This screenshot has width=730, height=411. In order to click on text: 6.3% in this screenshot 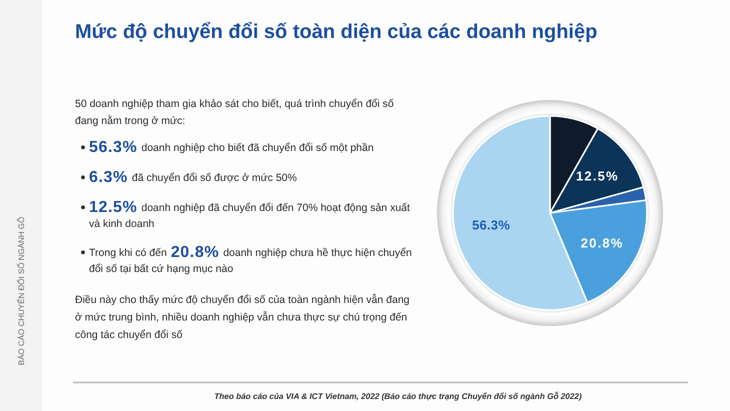, I will do `click(108, 177)`.